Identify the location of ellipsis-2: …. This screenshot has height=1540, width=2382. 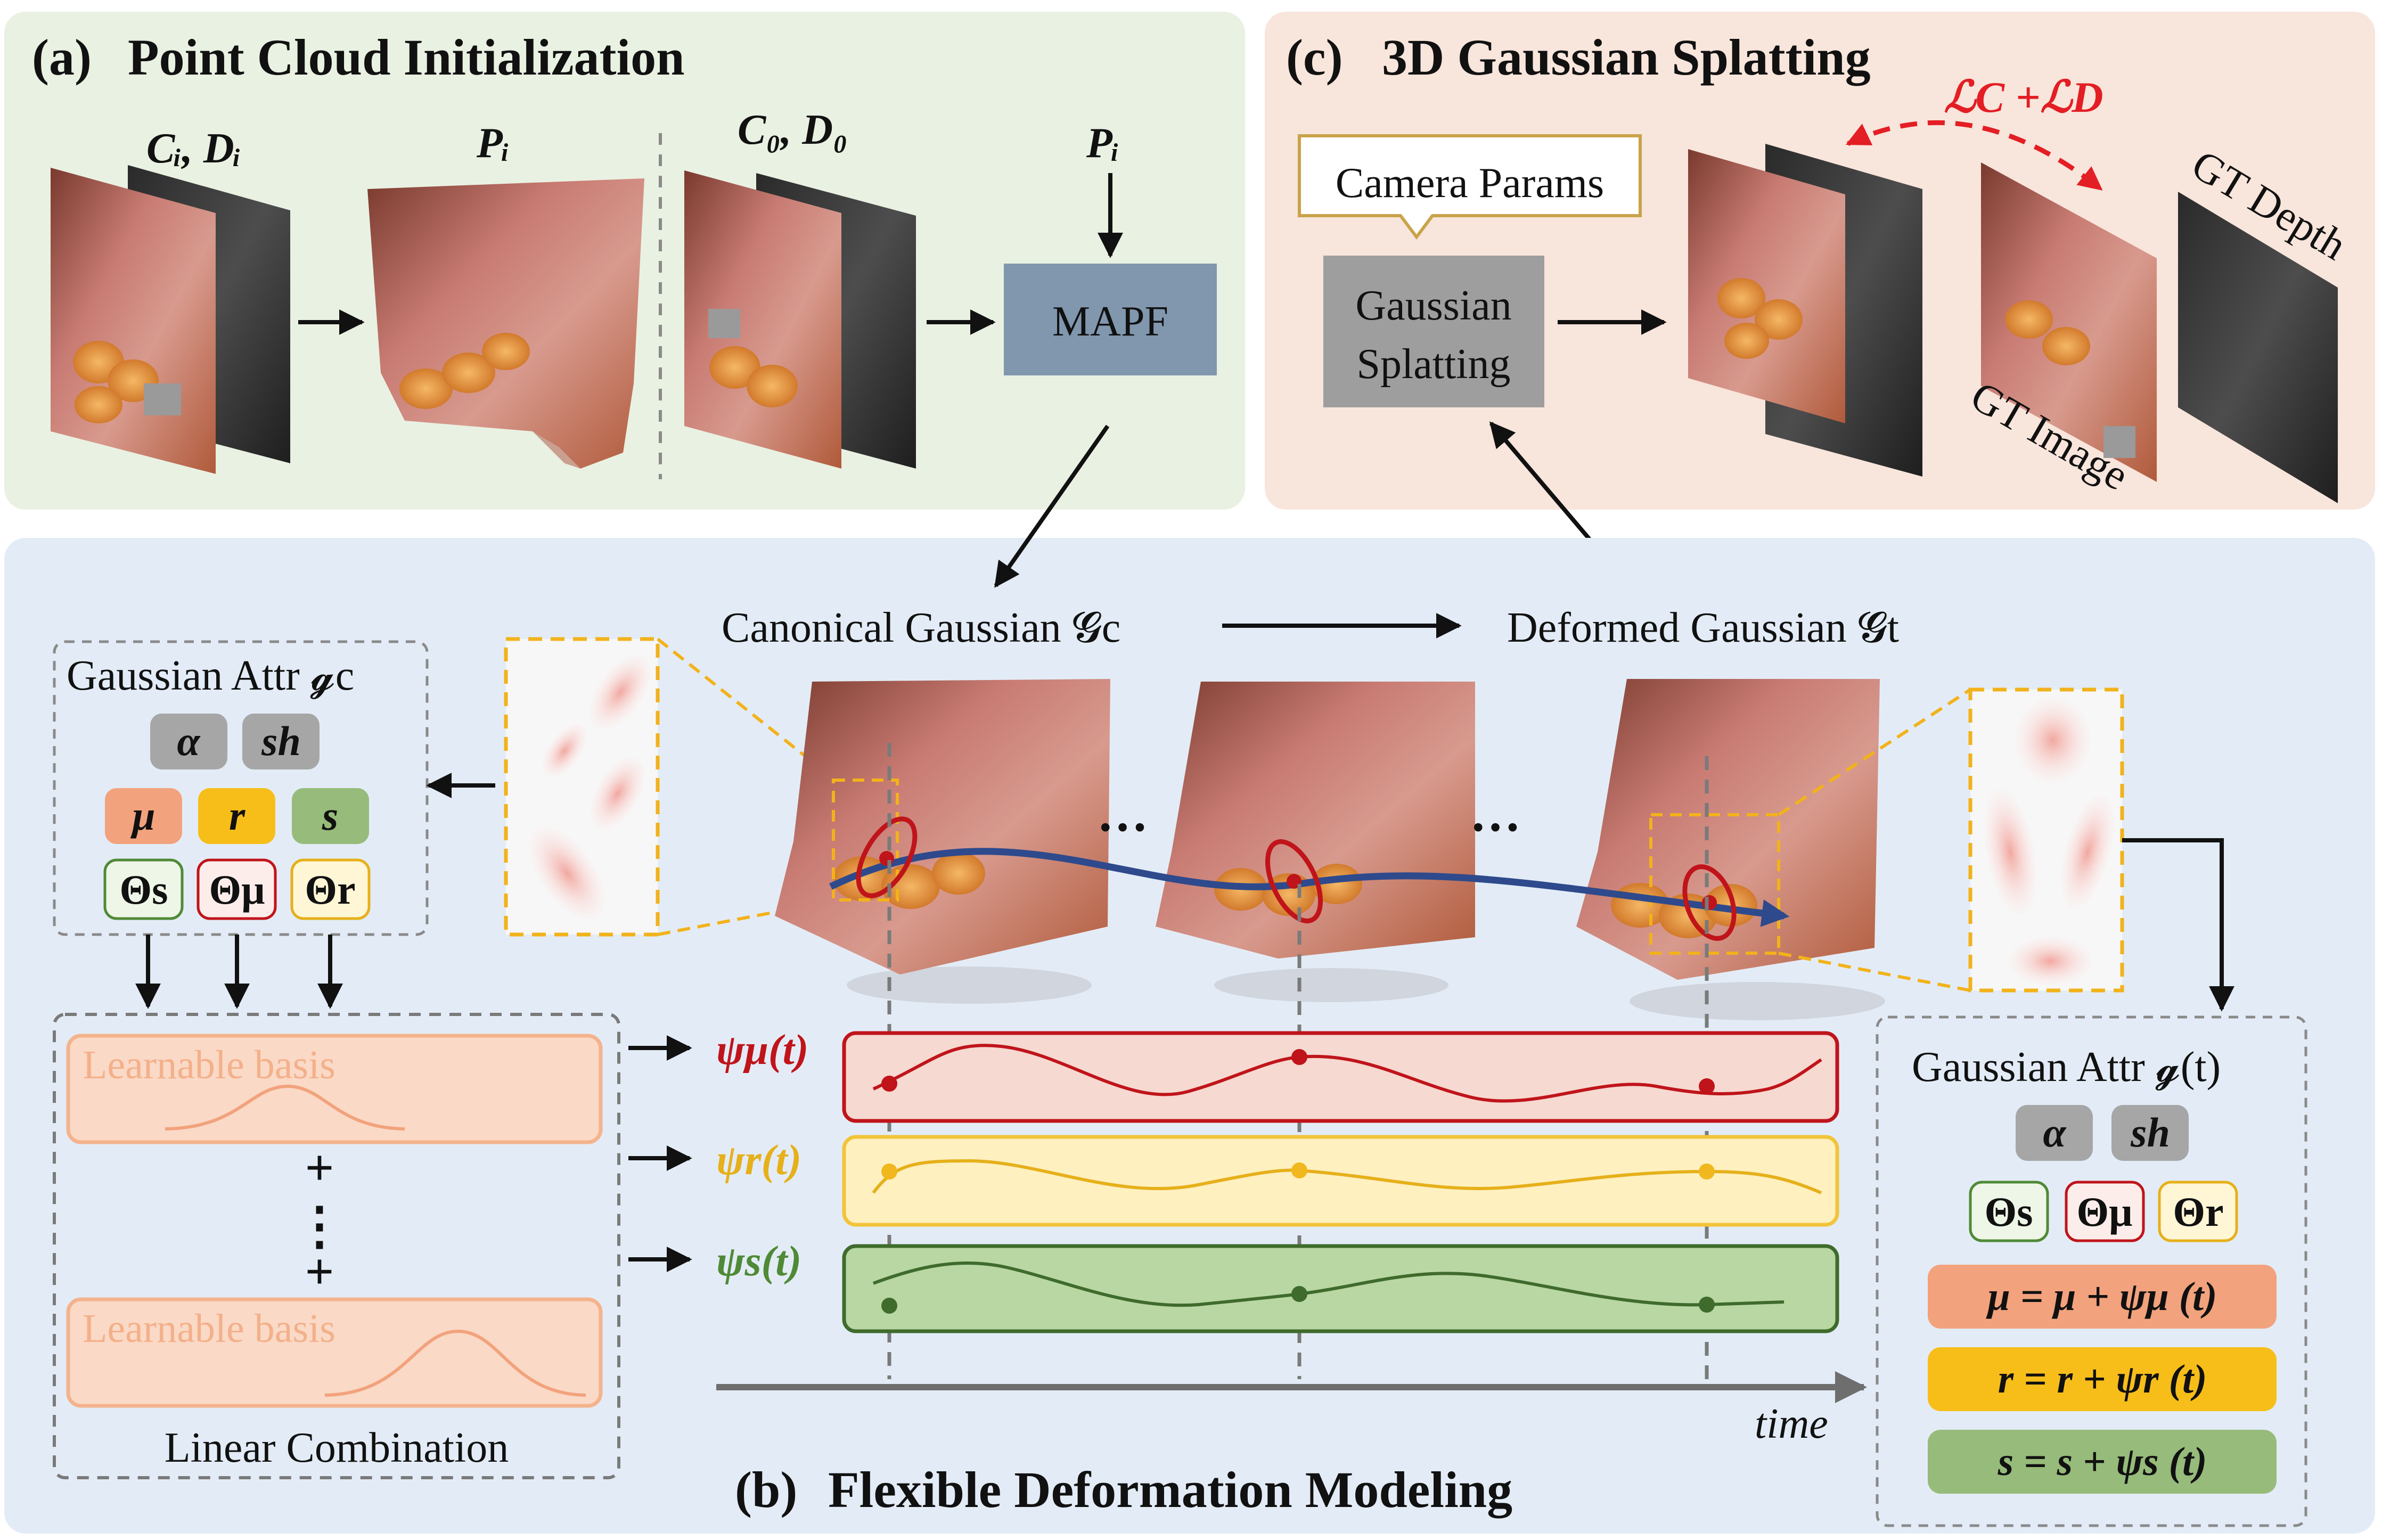
(1496, 813).